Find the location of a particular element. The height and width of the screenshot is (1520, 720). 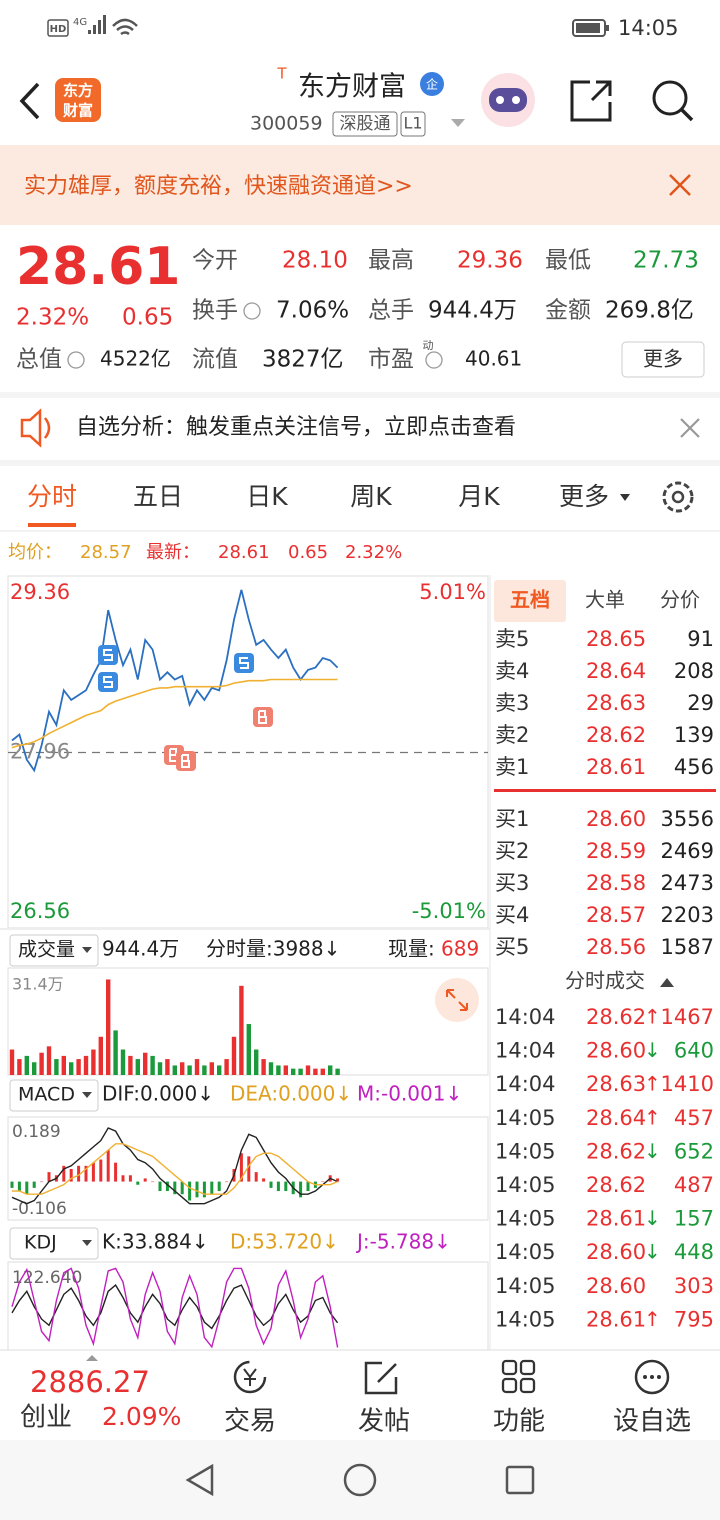

tag-box is located at coordinates (365, 124).